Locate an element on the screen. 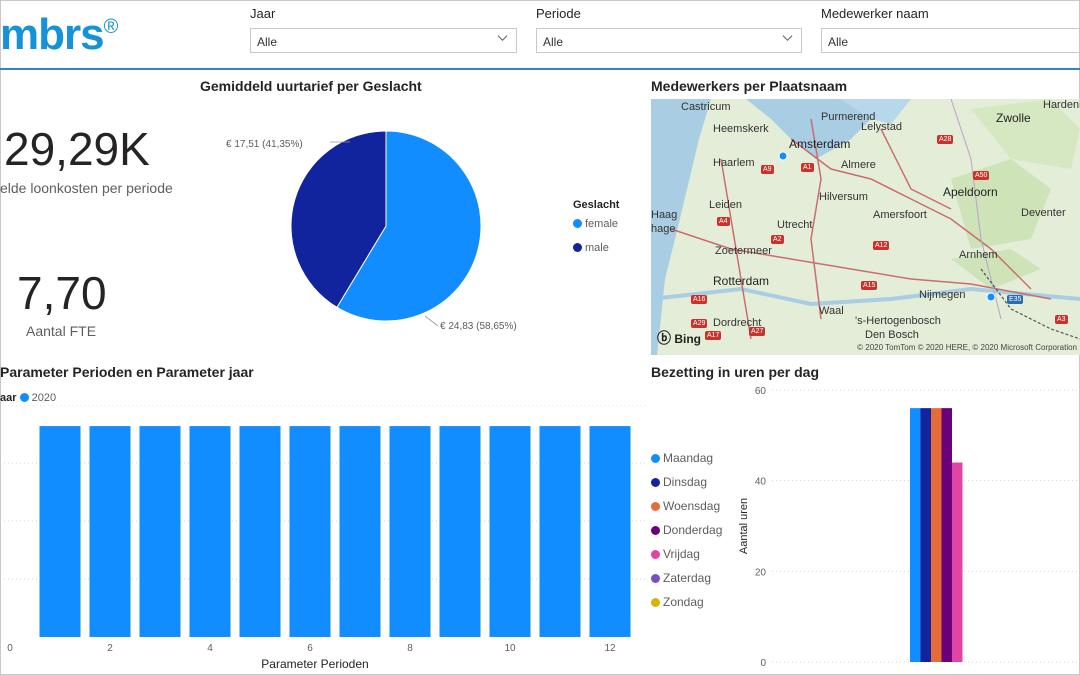  map-road: A2 is located at coordinates (777, 239).